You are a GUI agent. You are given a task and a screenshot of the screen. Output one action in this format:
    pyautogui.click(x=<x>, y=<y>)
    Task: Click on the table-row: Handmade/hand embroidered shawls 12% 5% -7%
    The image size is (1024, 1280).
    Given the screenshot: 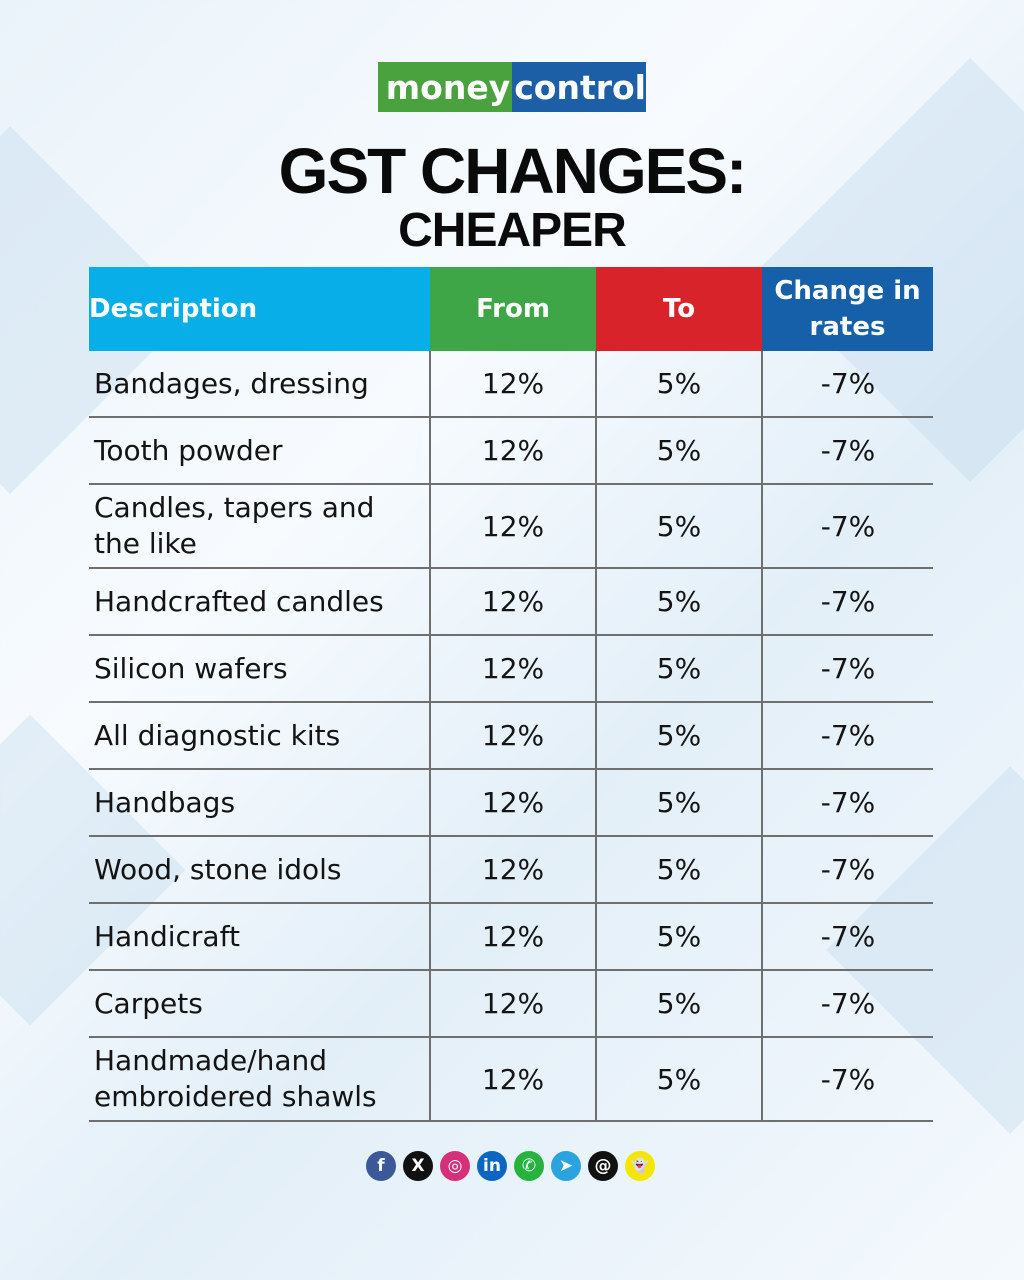 What is the action you would take?
    pyautogui.click(x=511, y=1079)
    